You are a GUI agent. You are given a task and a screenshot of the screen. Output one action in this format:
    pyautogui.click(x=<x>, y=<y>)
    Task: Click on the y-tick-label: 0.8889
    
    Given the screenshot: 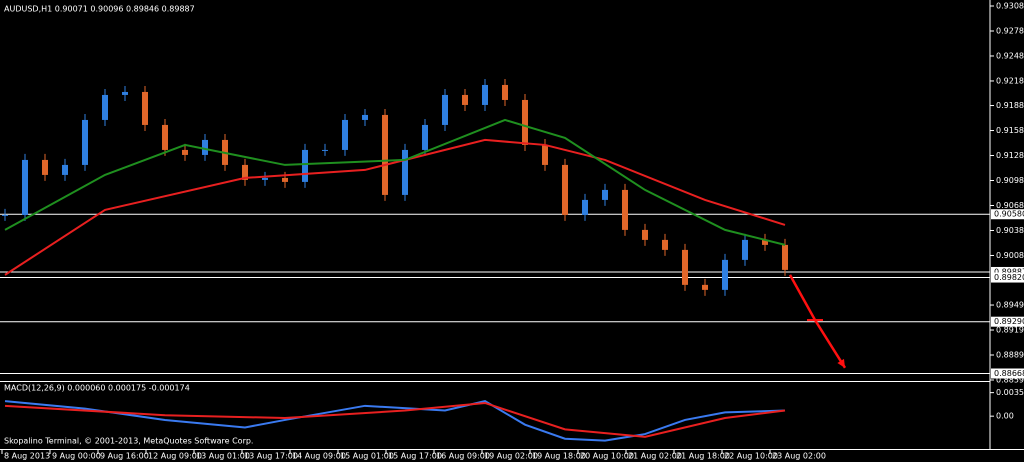 What is the action you would take?
    pyautogui.click(x=1010, y=355)
    